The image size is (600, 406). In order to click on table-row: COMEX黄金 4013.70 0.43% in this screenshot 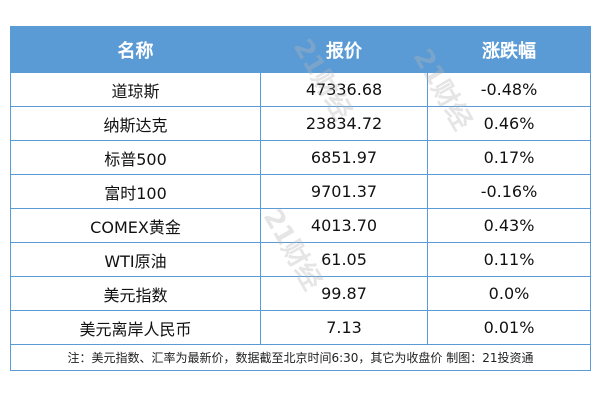, I will do `click(300, 225)`.